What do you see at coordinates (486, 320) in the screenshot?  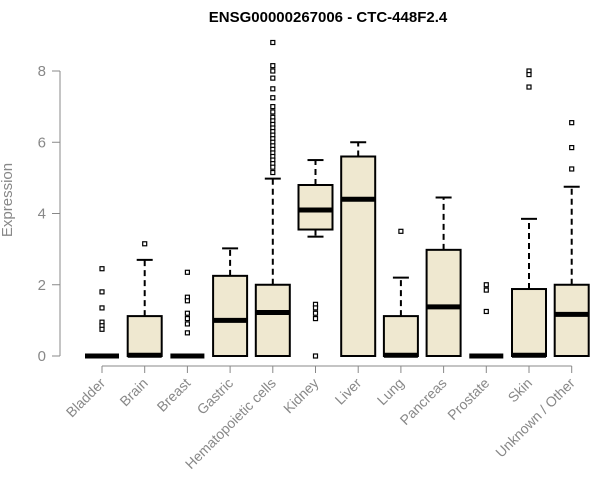 I see `box-prostate` at bounding box center [486, 320].